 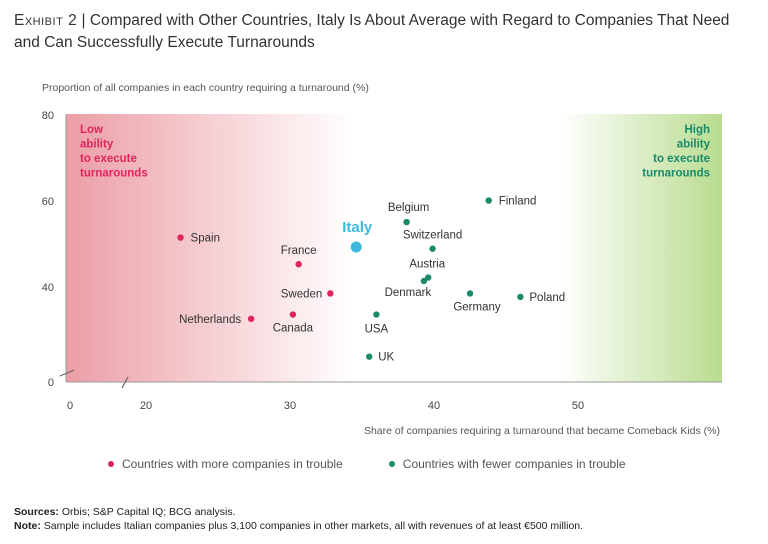 I want to click on sources-label: Sources:, so click(x=36, y=512).